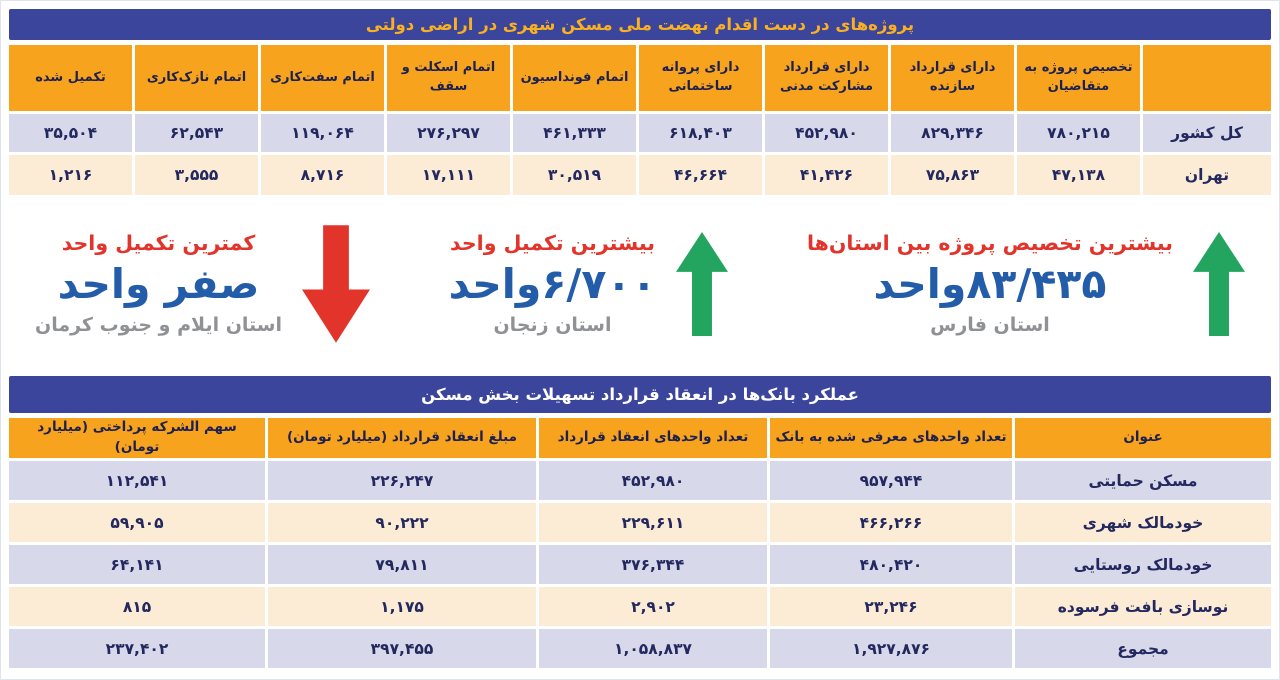 The image size is (1280, 680). Describe the element at coordinates (336, 283) in the screenshot. I see `down-arrow-icon` at that location.